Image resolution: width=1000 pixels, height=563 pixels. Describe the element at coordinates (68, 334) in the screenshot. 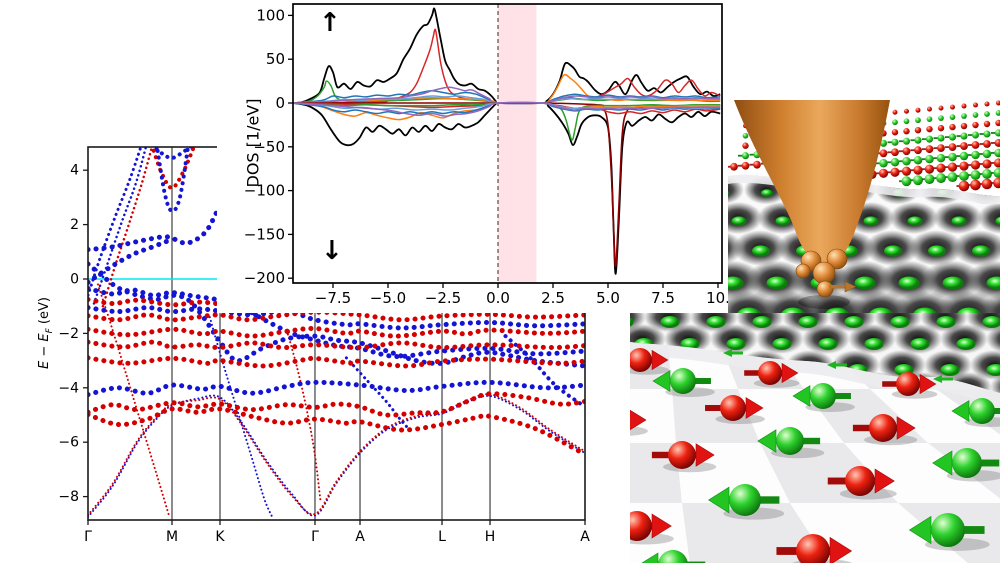

I see `band-ytick-label: −2` at that location.